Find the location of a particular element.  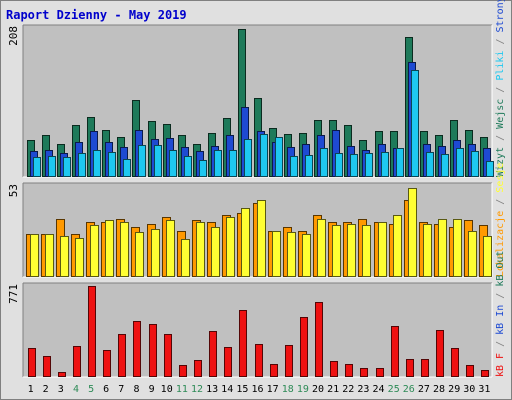

side-legend-middle: Lokalizacje / Sesje is located at coordinates (500, 220).